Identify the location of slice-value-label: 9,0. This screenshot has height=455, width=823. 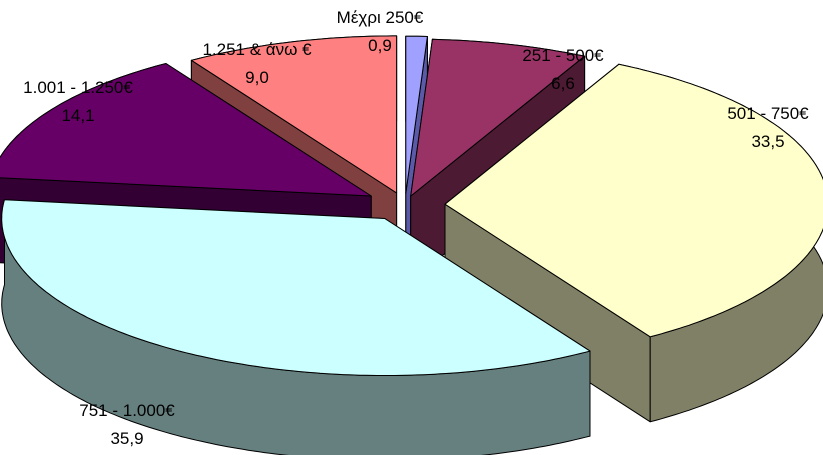
(257, 77).